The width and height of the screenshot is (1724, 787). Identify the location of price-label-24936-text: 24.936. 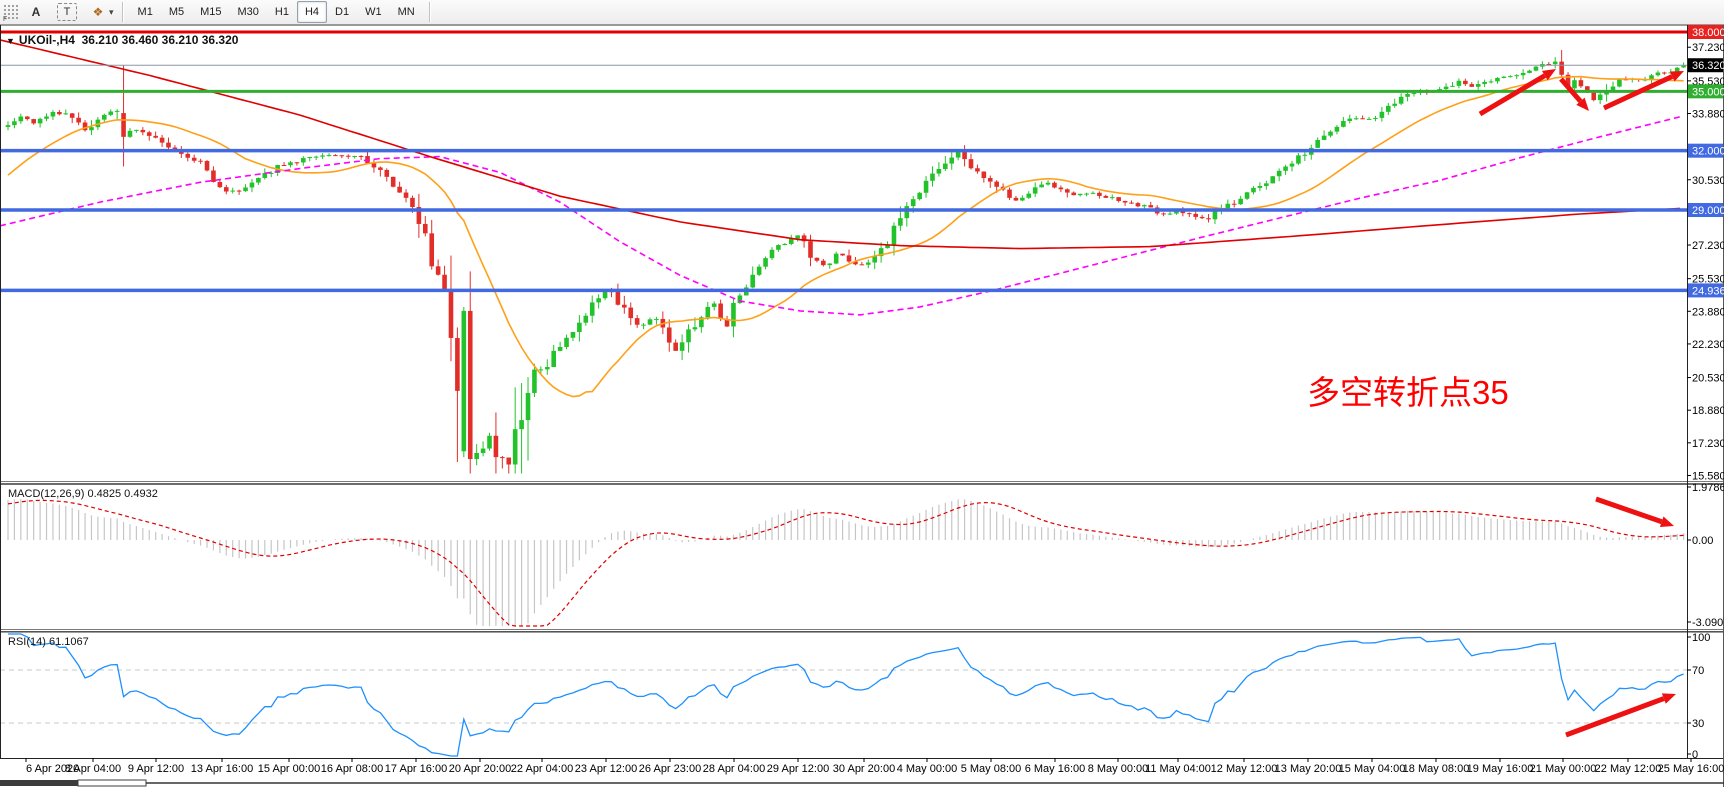
(1708, 291).